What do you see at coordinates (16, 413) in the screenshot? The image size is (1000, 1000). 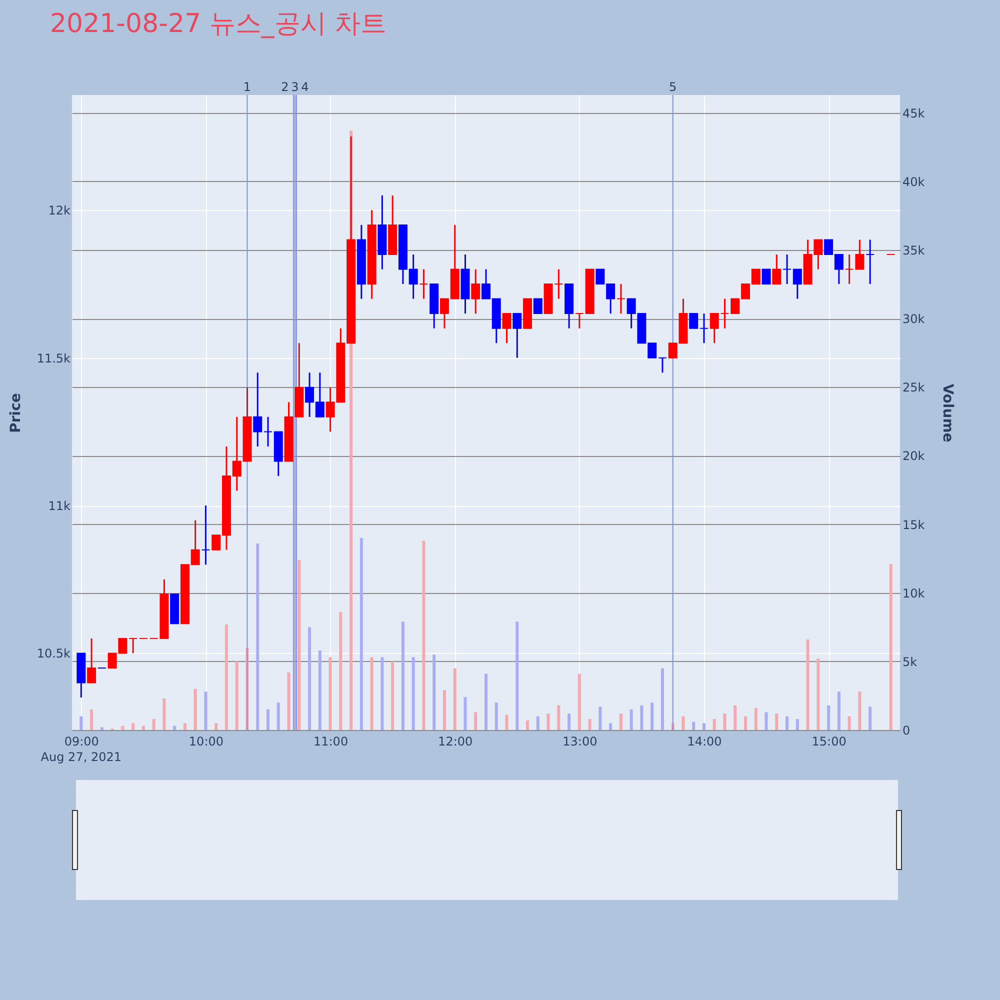 I see `y-axis-title: Price` at bounding box center [16, 413].